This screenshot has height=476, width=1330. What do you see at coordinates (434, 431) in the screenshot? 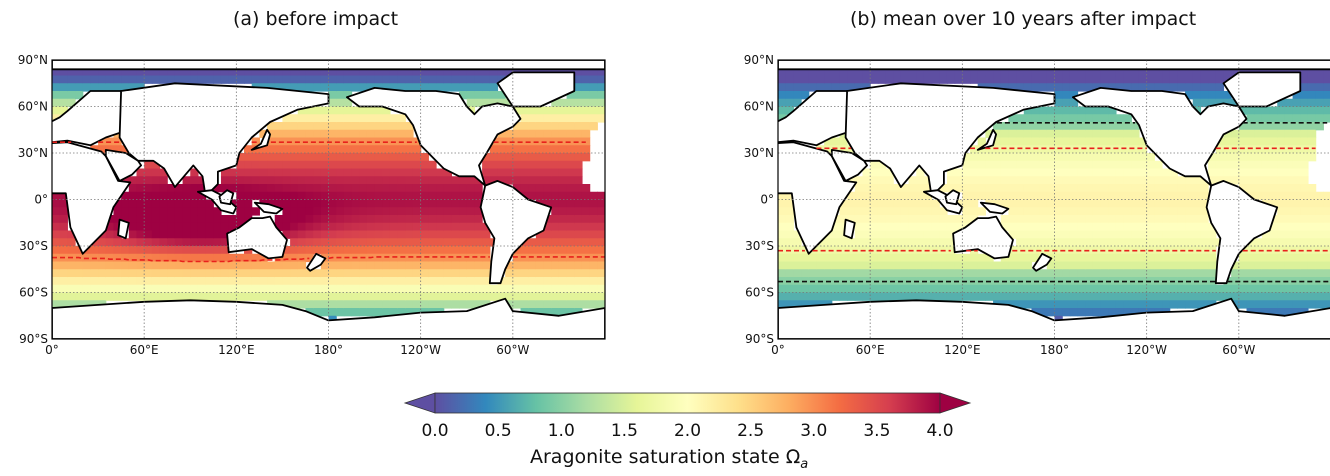
I see `colorbar-tick-label: 0.0` at bounding box center [434, 431].